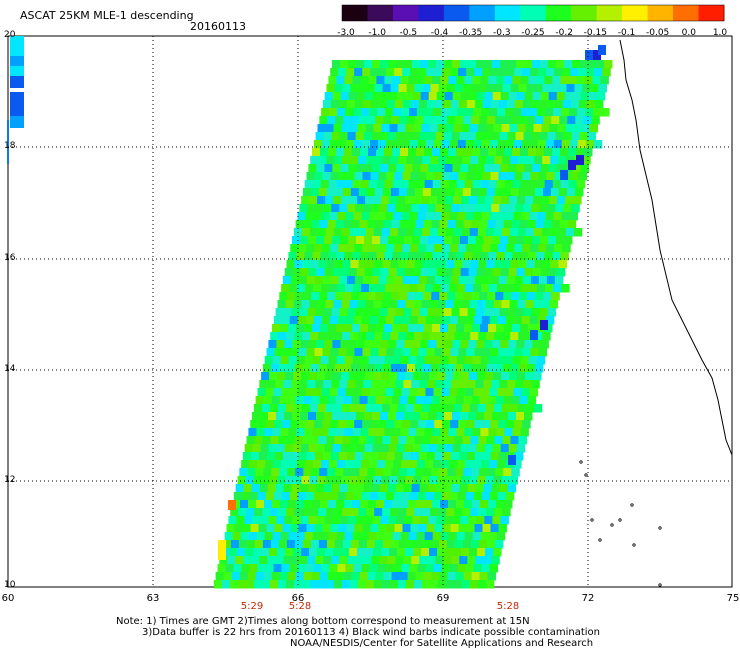 This screenshot has height=650, width=740. What do you see at coordinates (10, 258) in the screenshot?
I see `y-tick-16: 16` at bounding box center [10, 258].